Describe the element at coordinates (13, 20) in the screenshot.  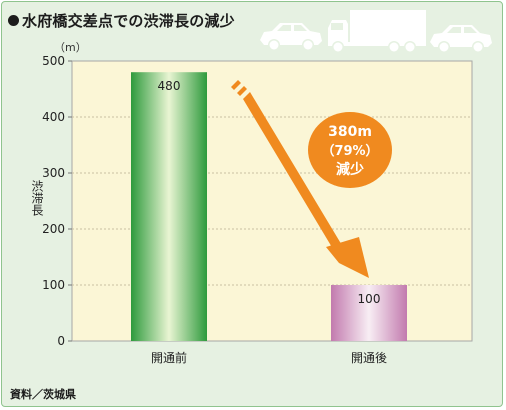
I see `bullet-icon` at that location.